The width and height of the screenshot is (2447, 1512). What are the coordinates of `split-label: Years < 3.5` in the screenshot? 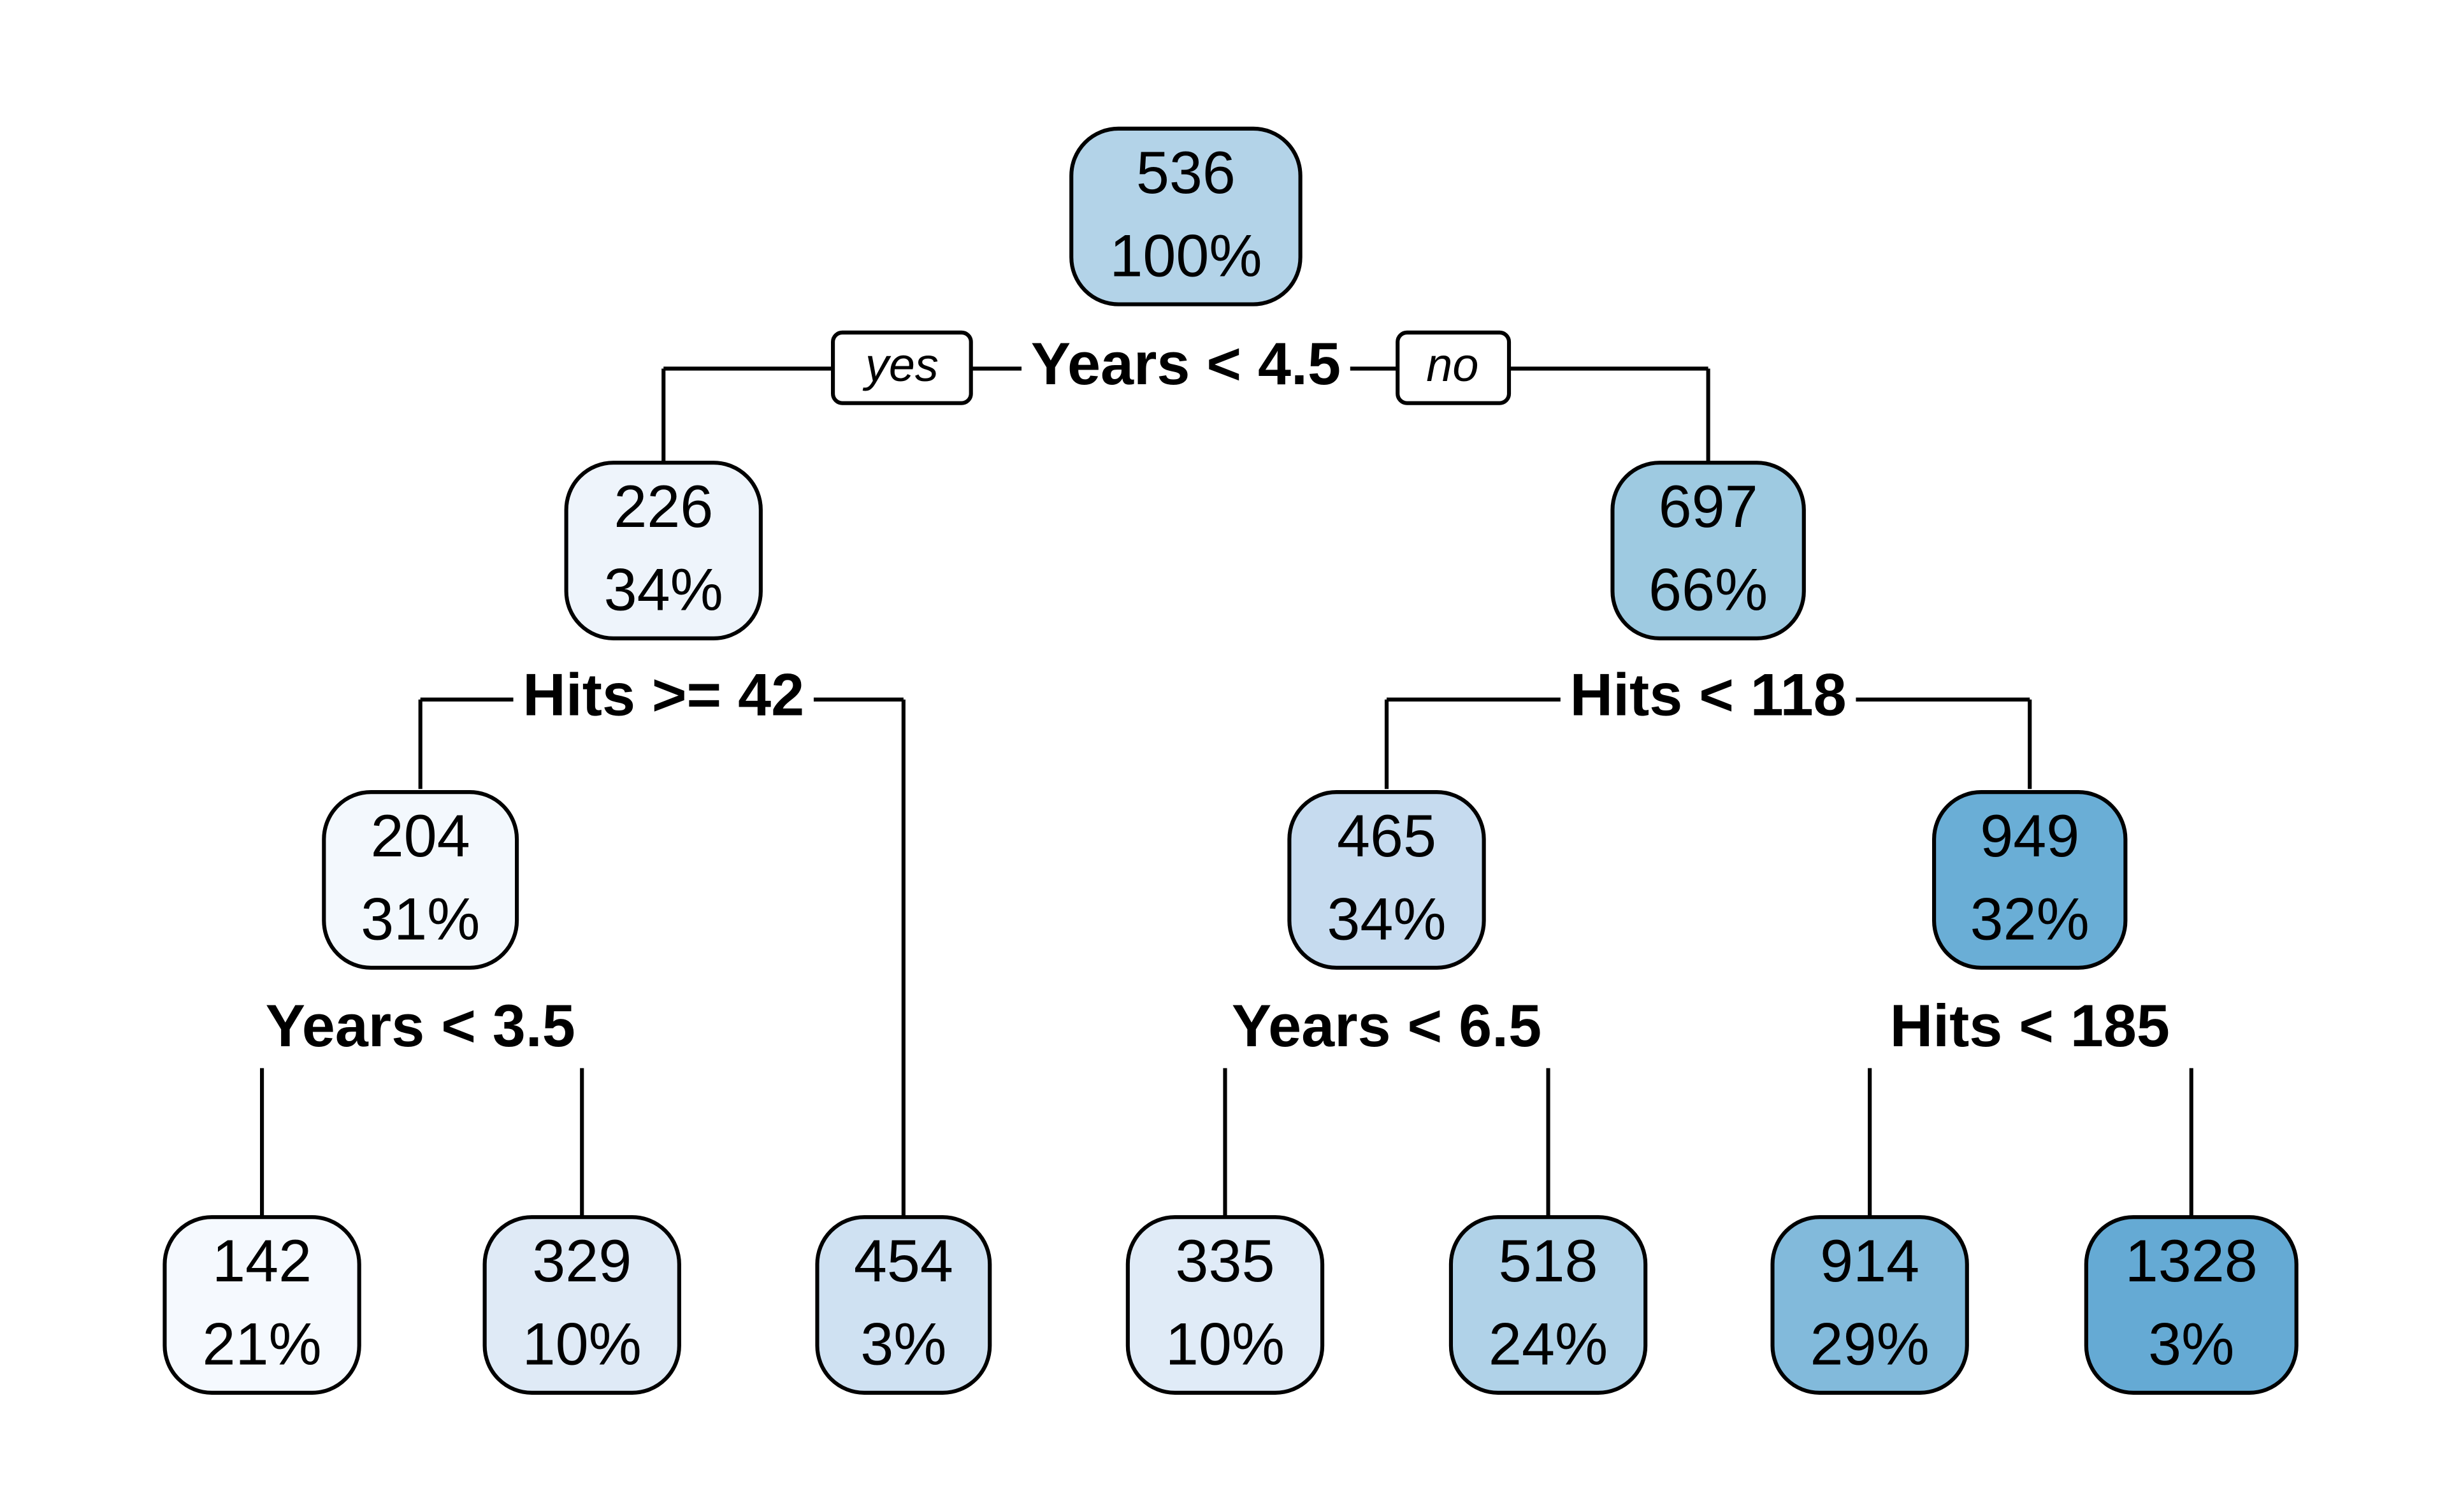 It's located at (420, 1025).